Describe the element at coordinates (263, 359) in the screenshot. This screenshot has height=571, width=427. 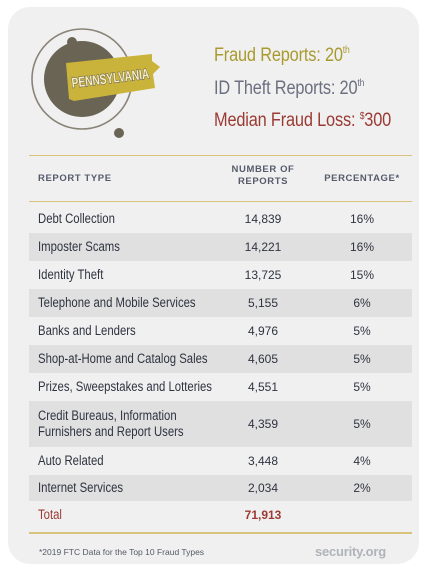
I see `row-number: 4,605` at that location.